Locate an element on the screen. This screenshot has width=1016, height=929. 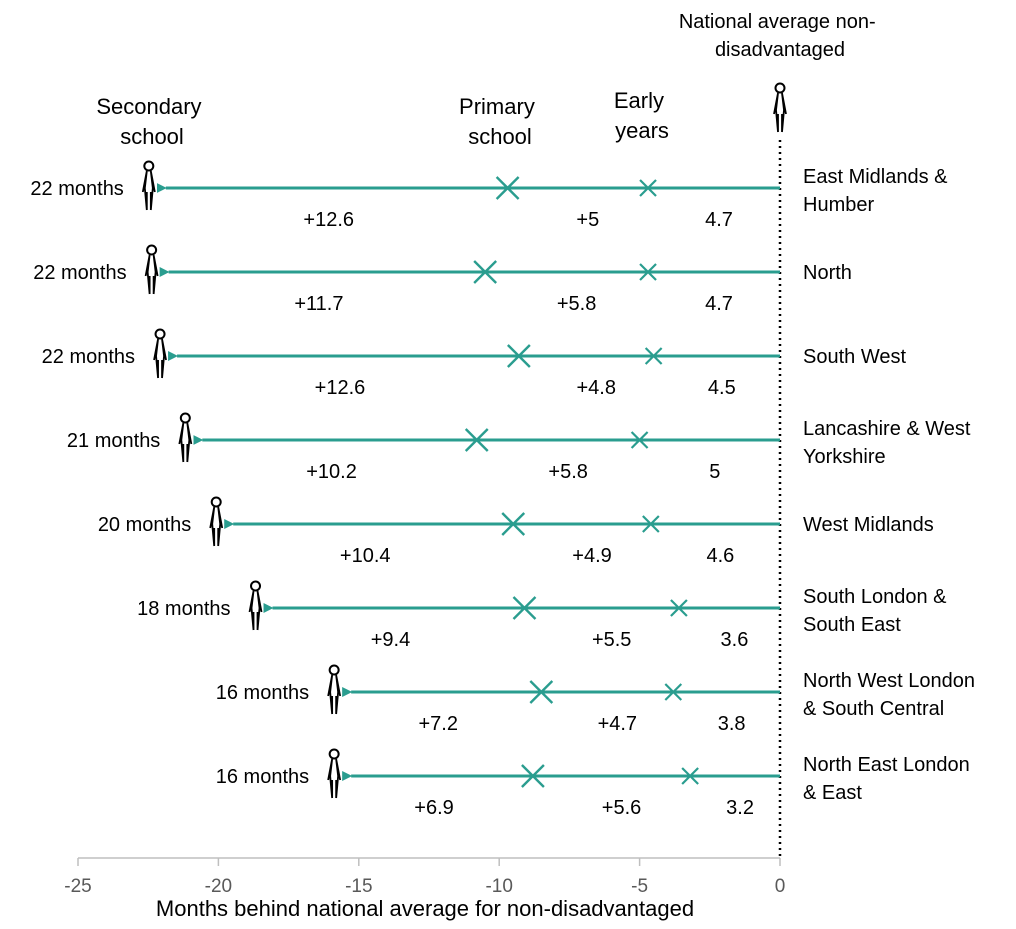
region-row: 22 months +11.7 +5.8 4.7 North is located at coordinates (442, 279).